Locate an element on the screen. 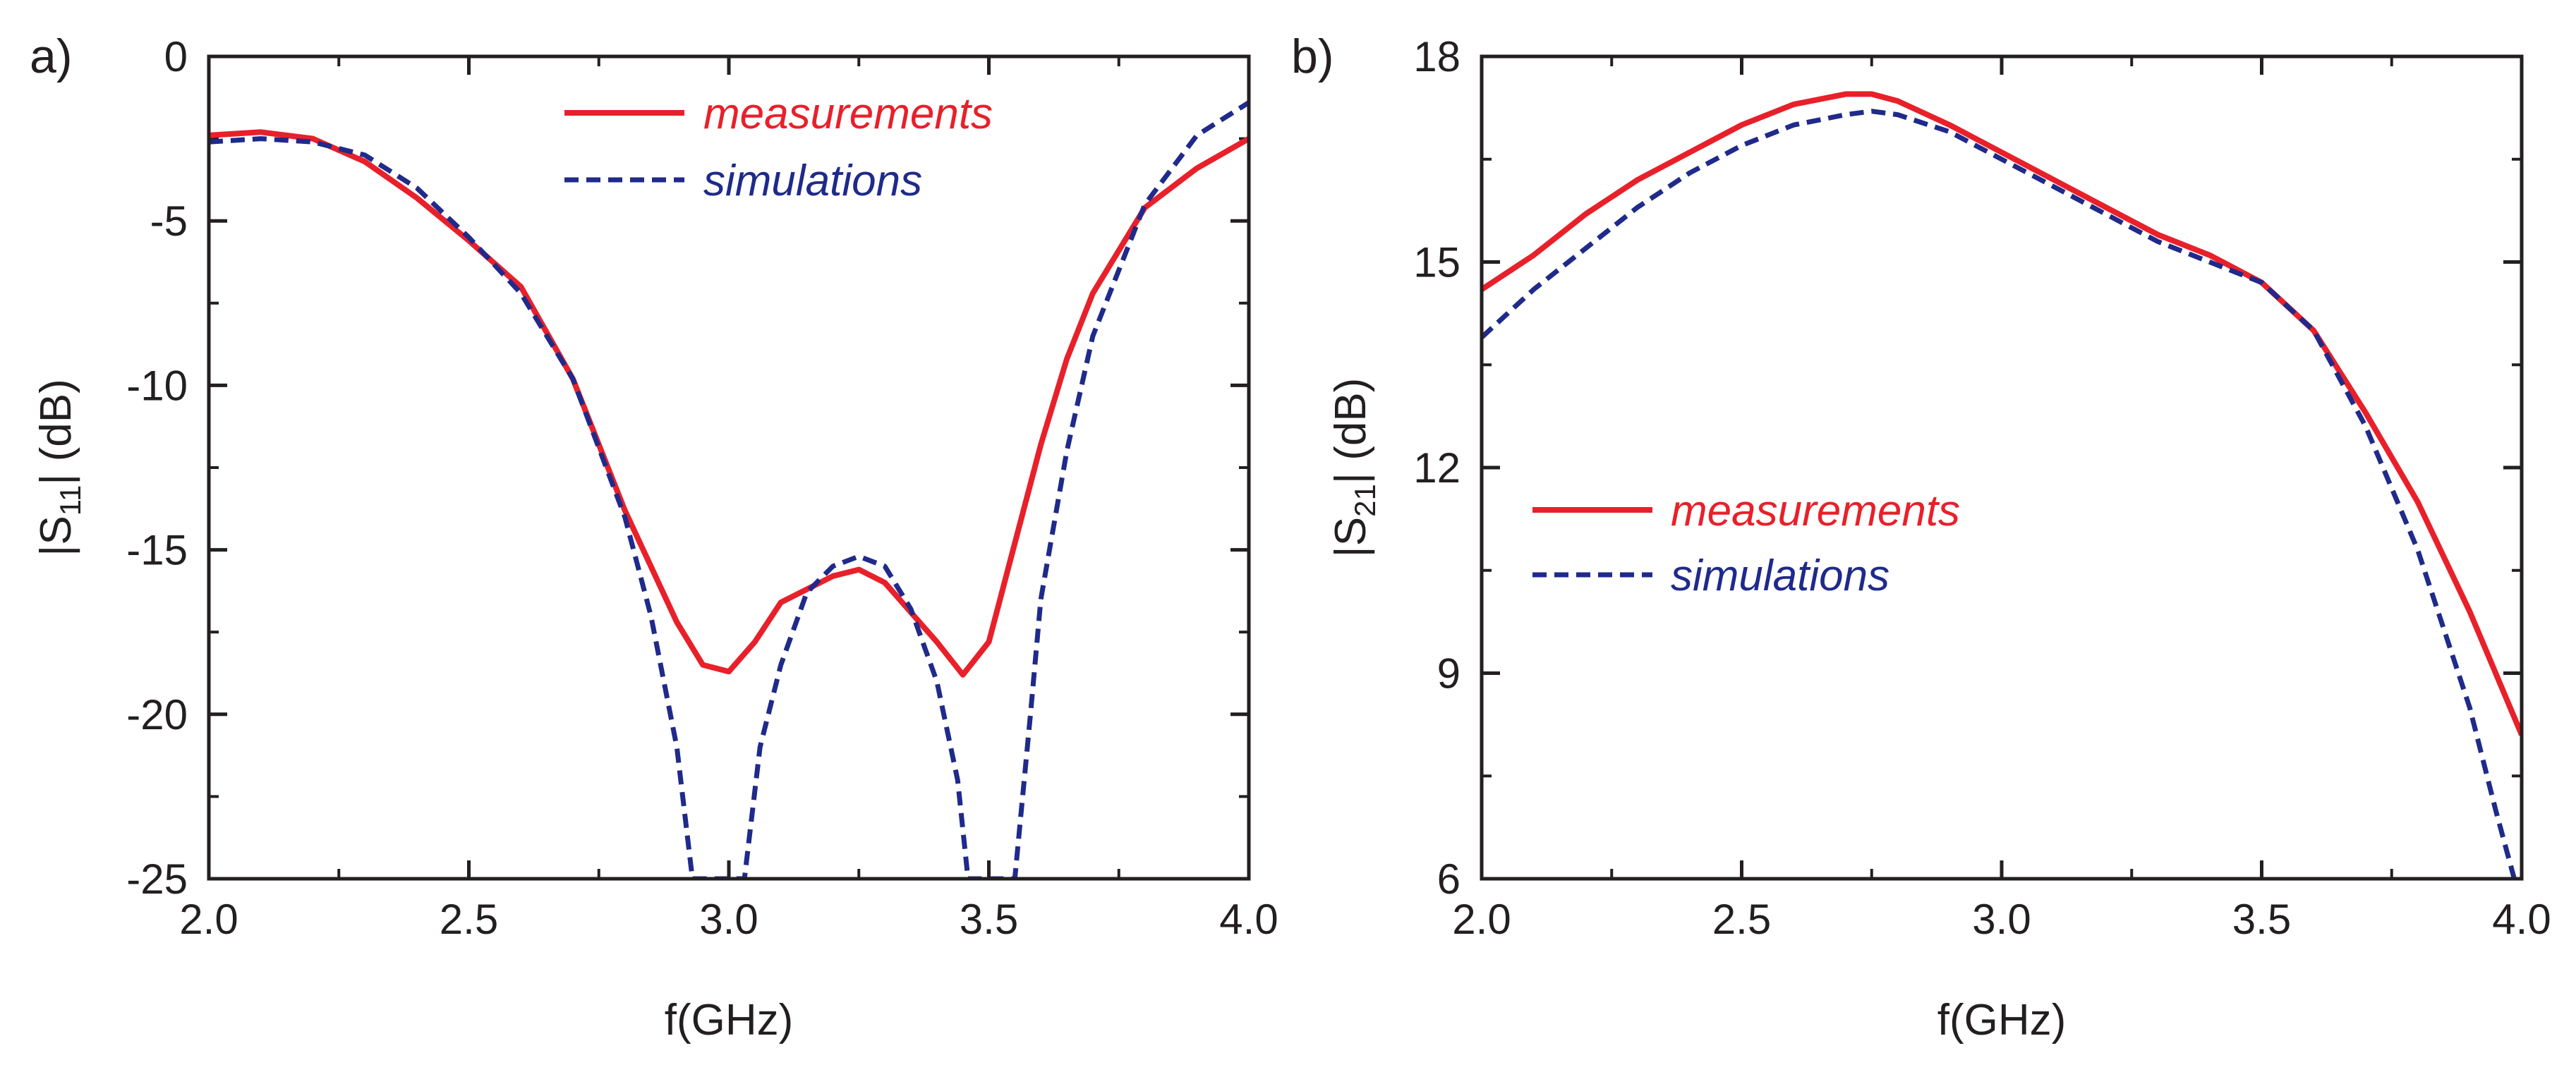  y-tick-label: 6 is located at coordinates (1449, 879).